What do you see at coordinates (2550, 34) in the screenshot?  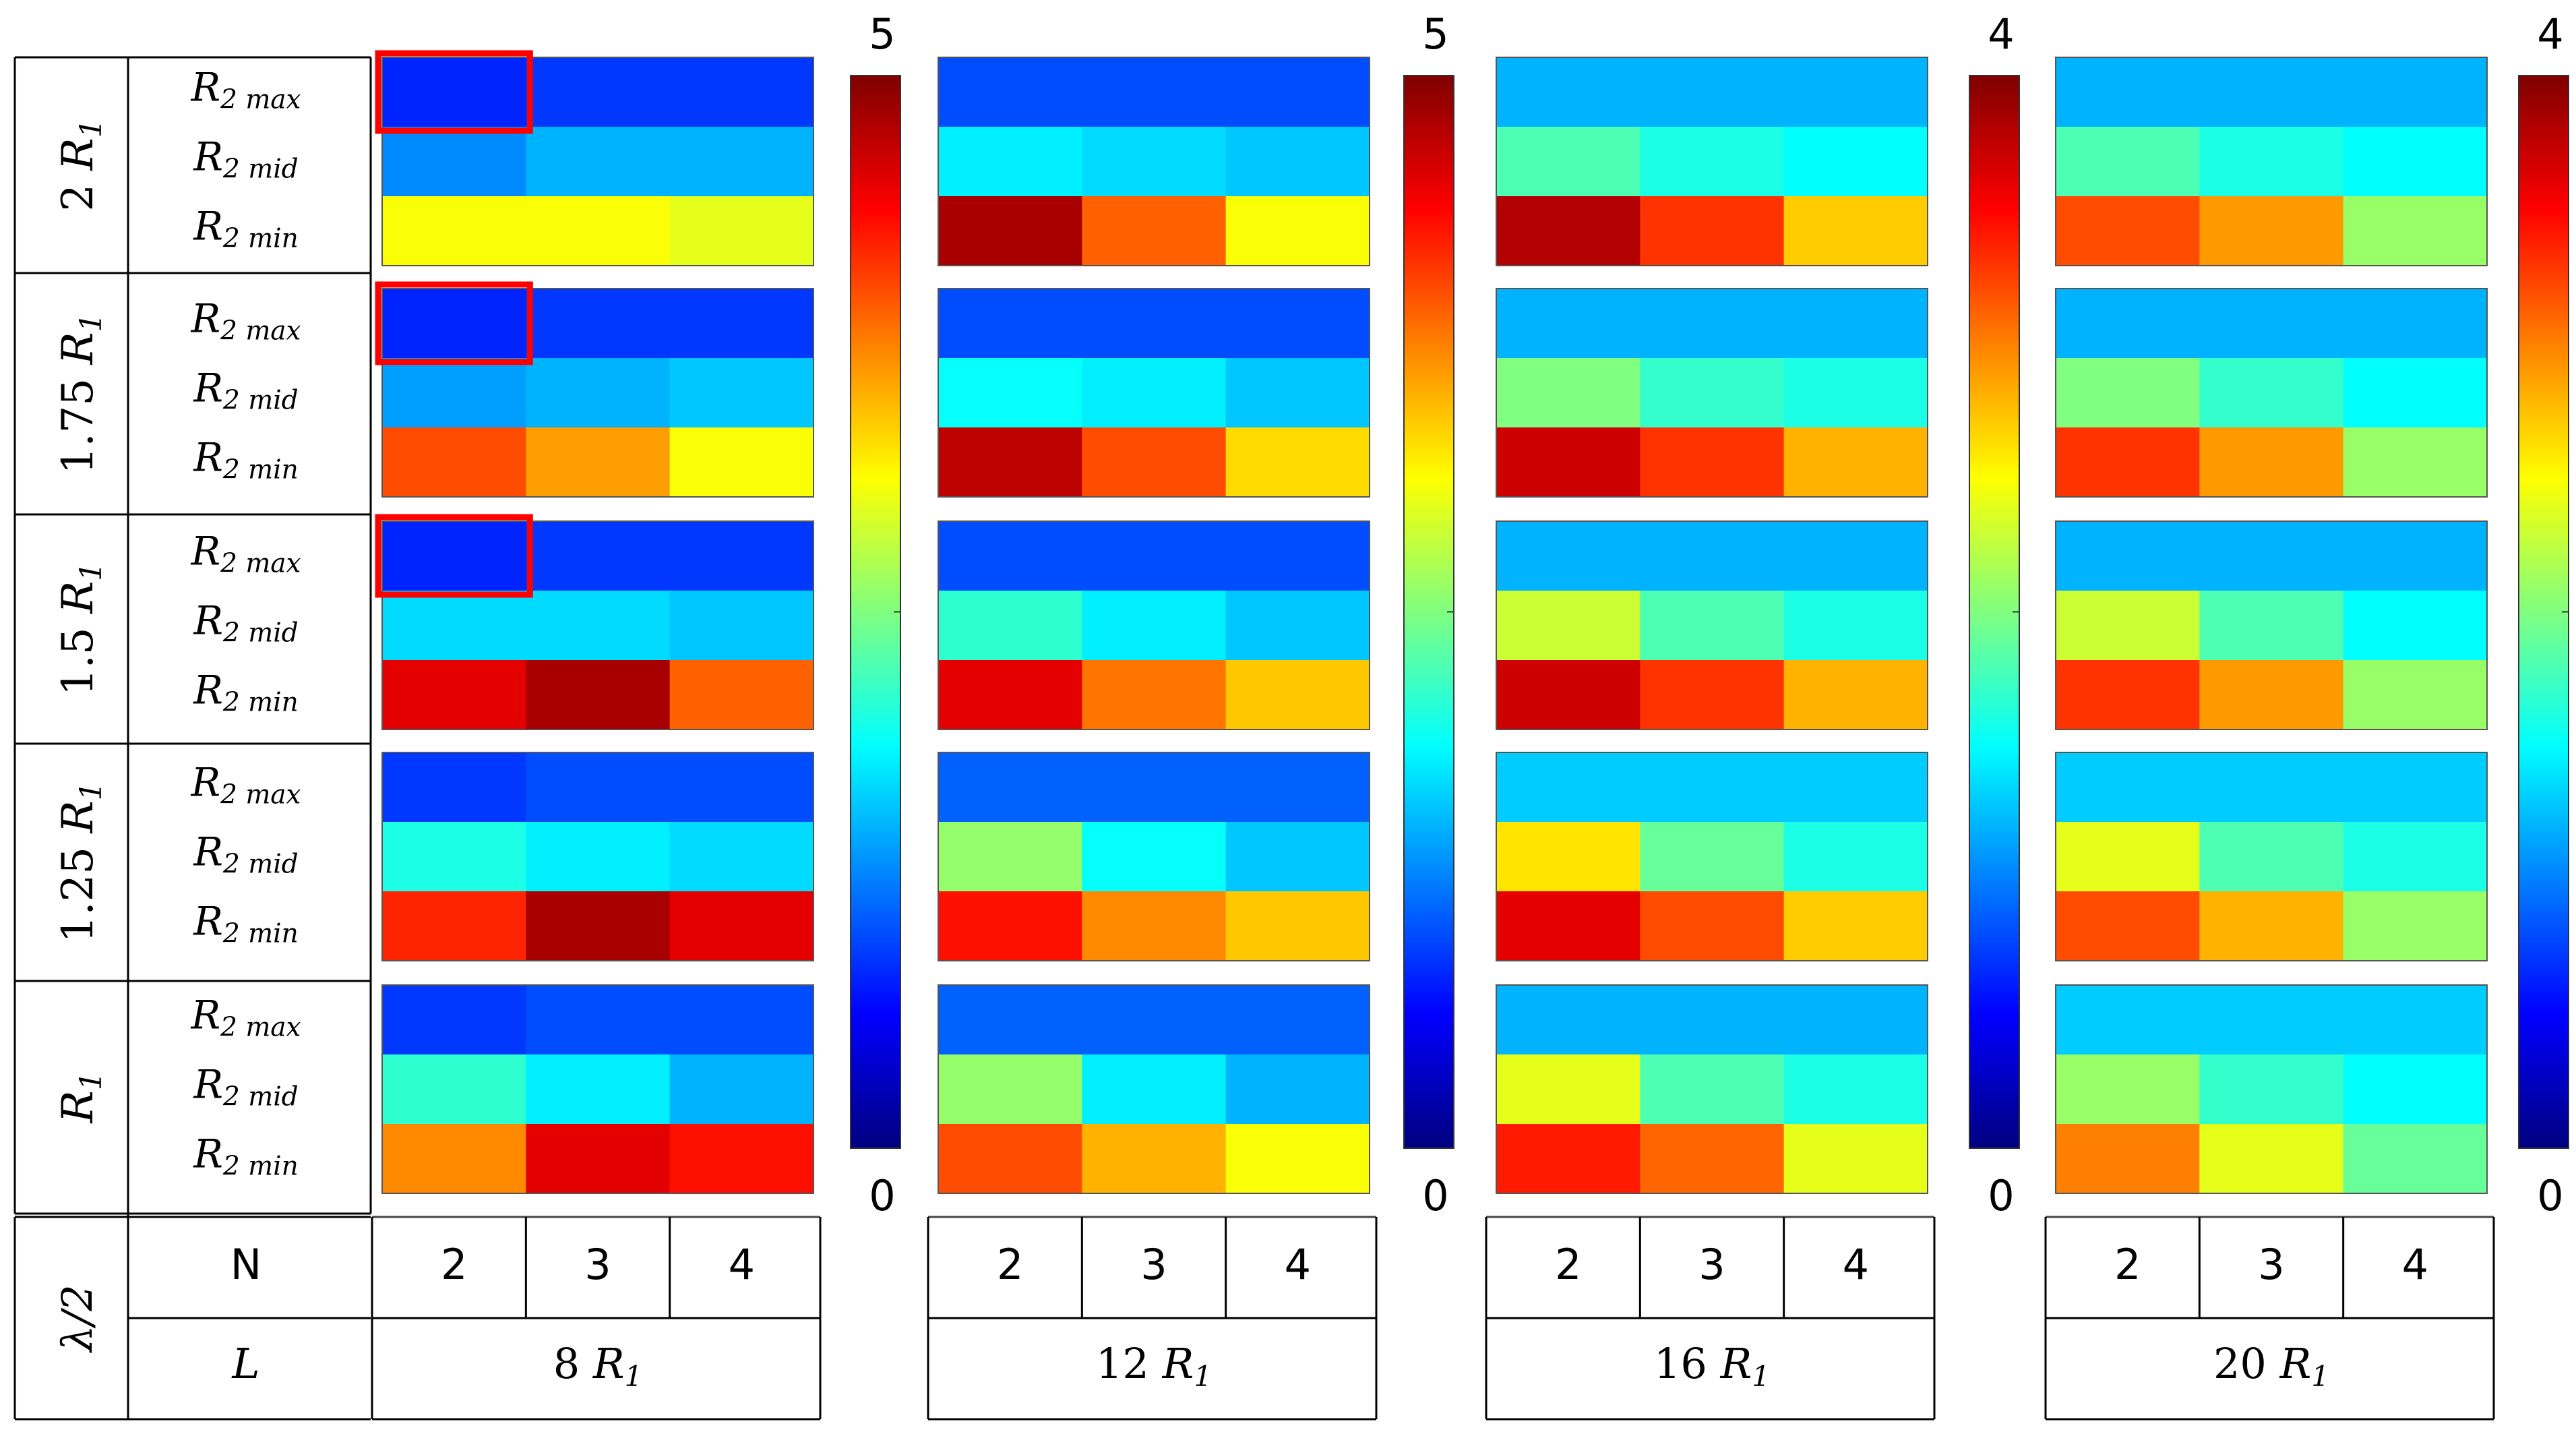 I see `colorbar-max-label: 4` at bounding box center [2550, 34].